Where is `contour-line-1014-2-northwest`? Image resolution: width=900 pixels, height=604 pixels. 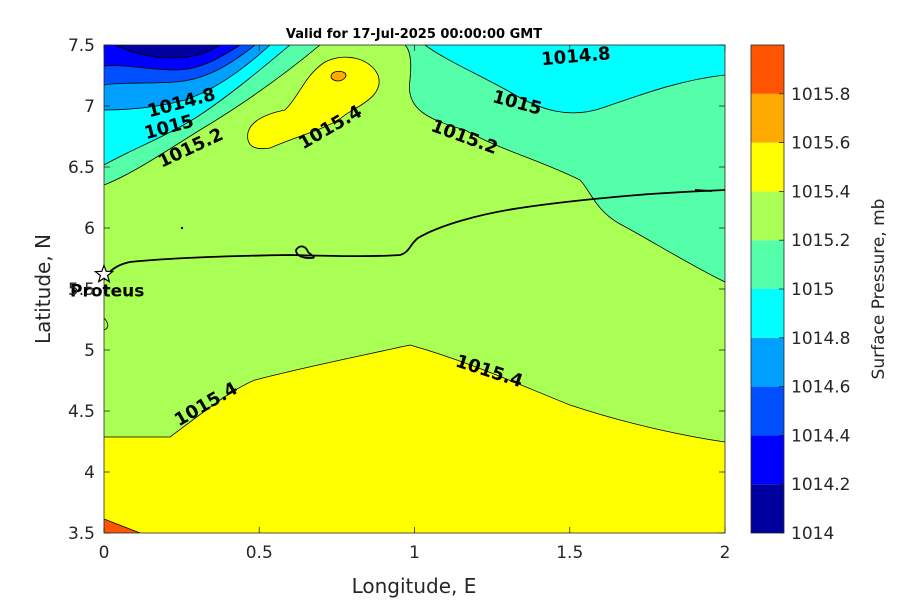 contour-line-1014-2-northwest is located at coordinates (172, 58).